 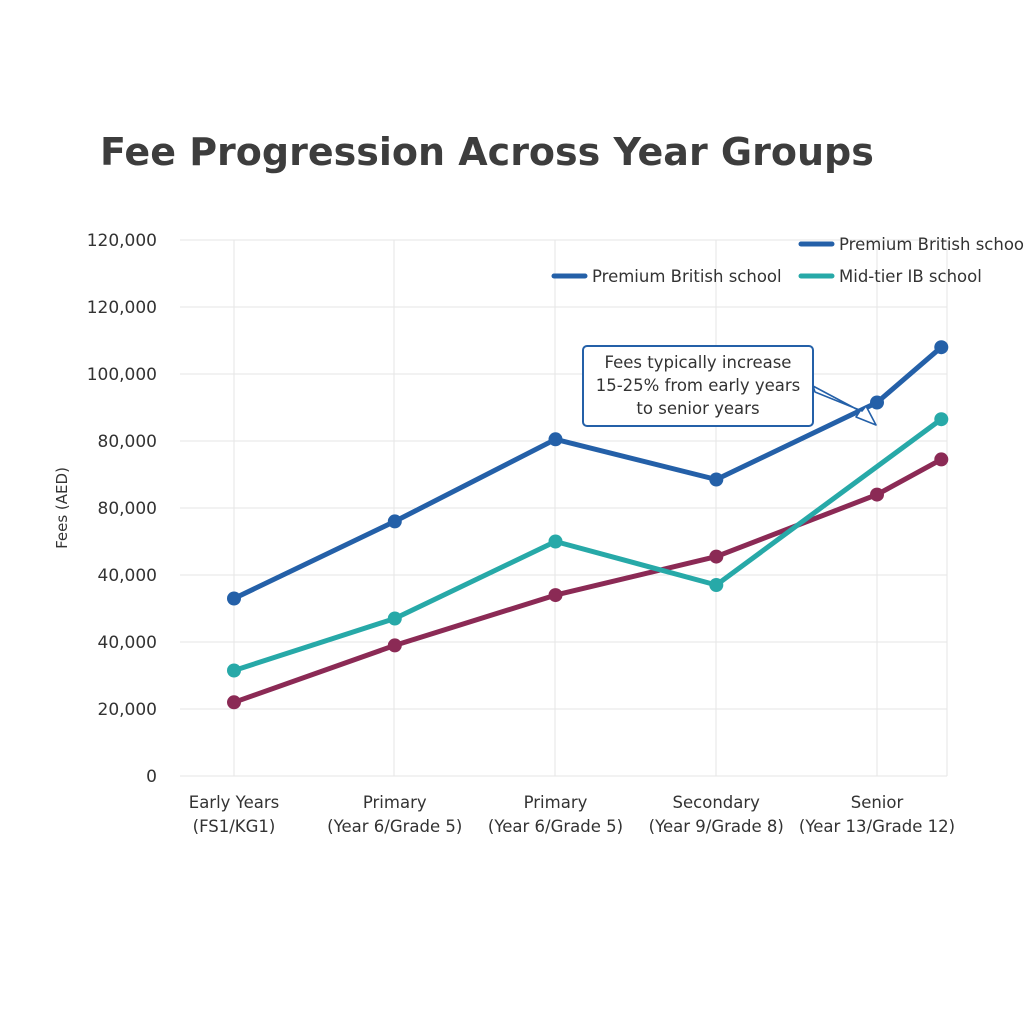 What do you see at coordinates (716, 826) in the screenshot?
I see `x-category-sublabel: (Year 9/Grade 8)` at bounding box center [716, 826].